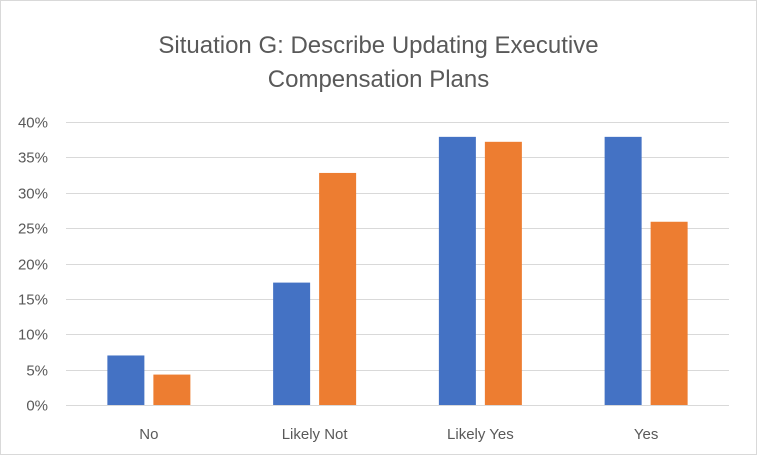 The image size is (757, 455). I want to click on bar-series2-likely-not, so click(338, 288).